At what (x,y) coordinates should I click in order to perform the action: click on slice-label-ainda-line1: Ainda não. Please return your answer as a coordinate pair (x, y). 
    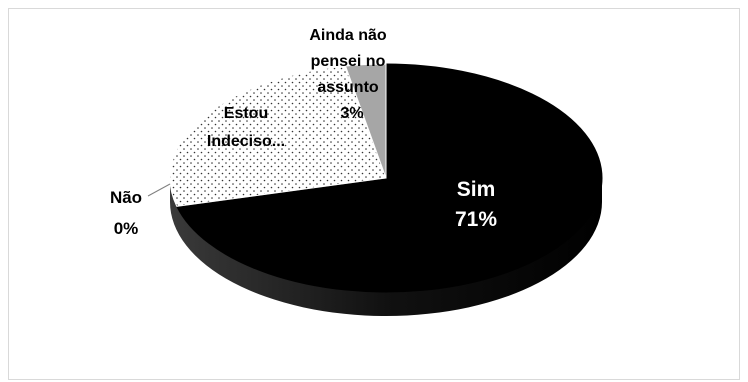
    Looking at the image, I should click on (348, 35).